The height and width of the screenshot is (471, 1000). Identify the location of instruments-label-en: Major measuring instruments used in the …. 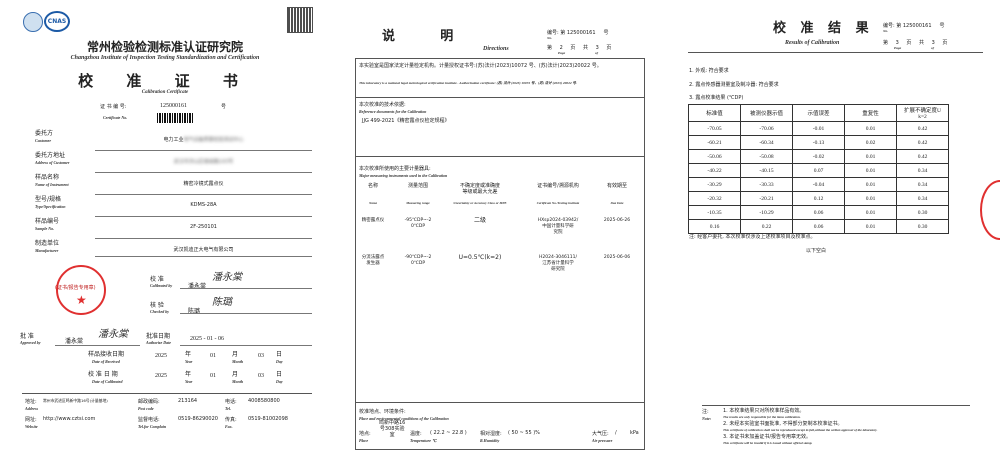
(403, 175).